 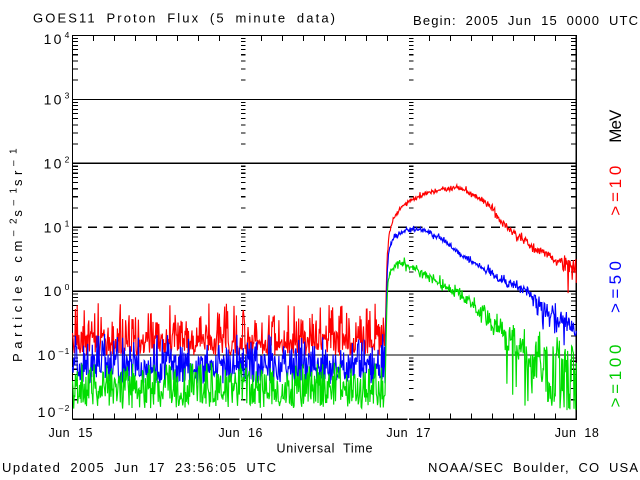 I want to click on svg-text: Universal Time, so click(x=325, y=449).